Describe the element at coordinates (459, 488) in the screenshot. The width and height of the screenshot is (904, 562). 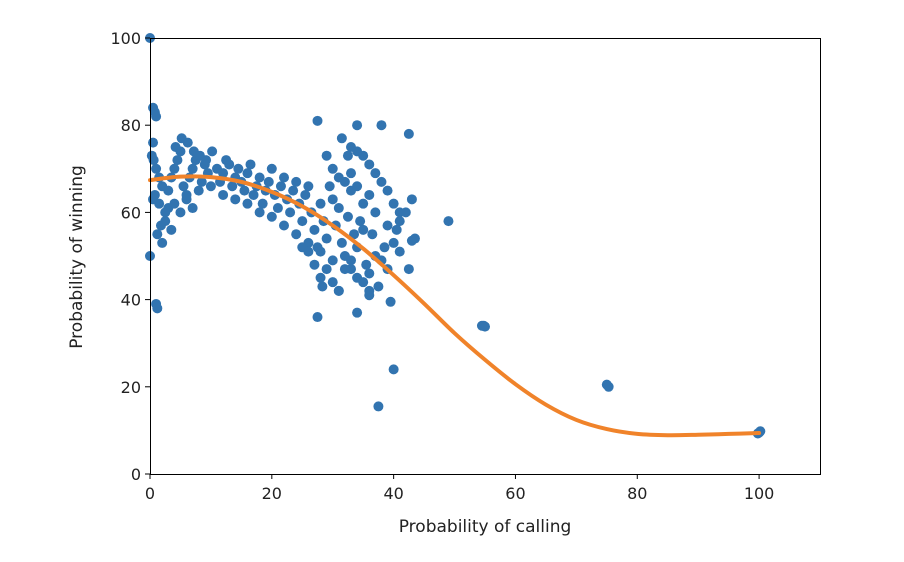
I see `x-axis: 0 20 40 60 80 100` at that location.